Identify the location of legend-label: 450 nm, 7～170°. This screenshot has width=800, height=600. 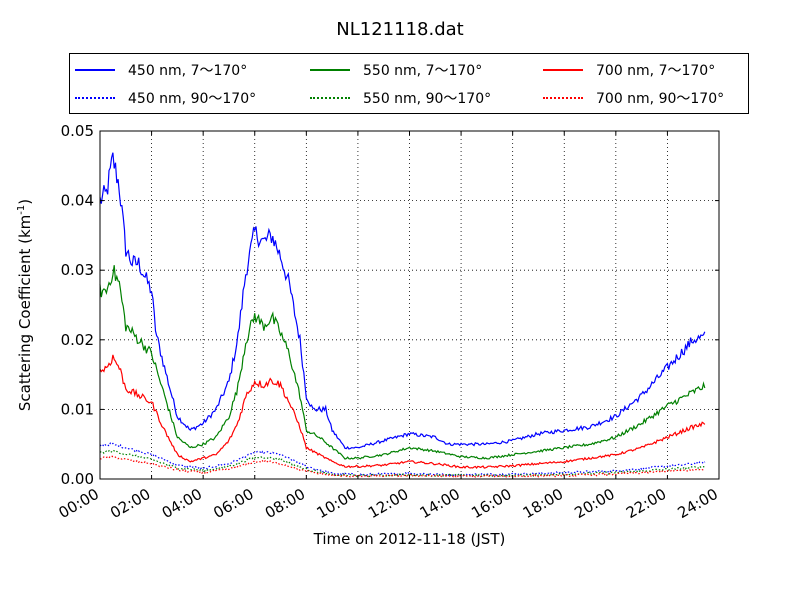
(188, 71).